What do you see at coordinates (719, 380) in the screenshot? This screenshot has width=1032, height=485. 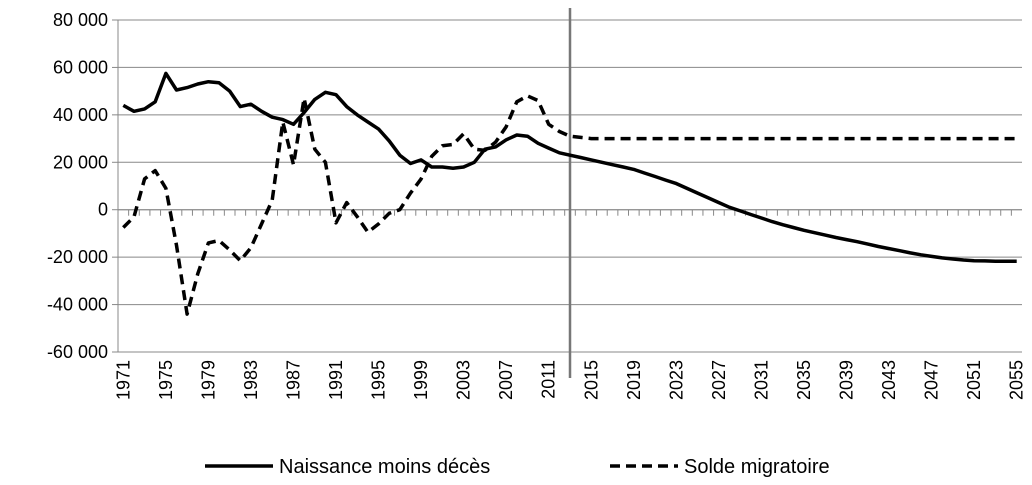 I see `x-tick-label: 2027` at bounding box center [719, 380].